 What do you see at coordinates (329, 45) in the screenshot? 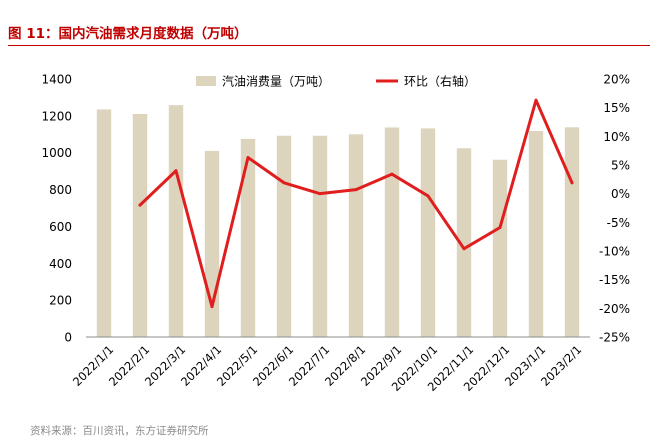
I see `title-rule` at bounding box center [329, 45].